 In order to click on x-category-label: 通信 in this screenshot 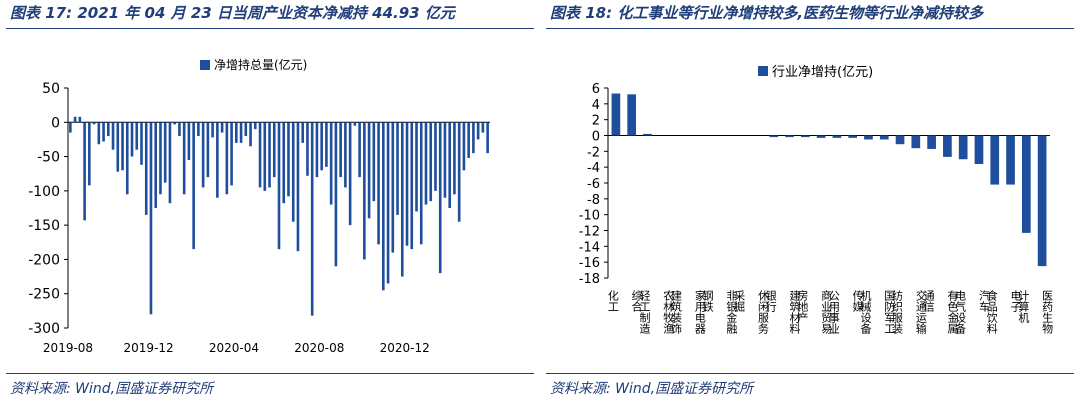, I will do `click(928, 301)`.